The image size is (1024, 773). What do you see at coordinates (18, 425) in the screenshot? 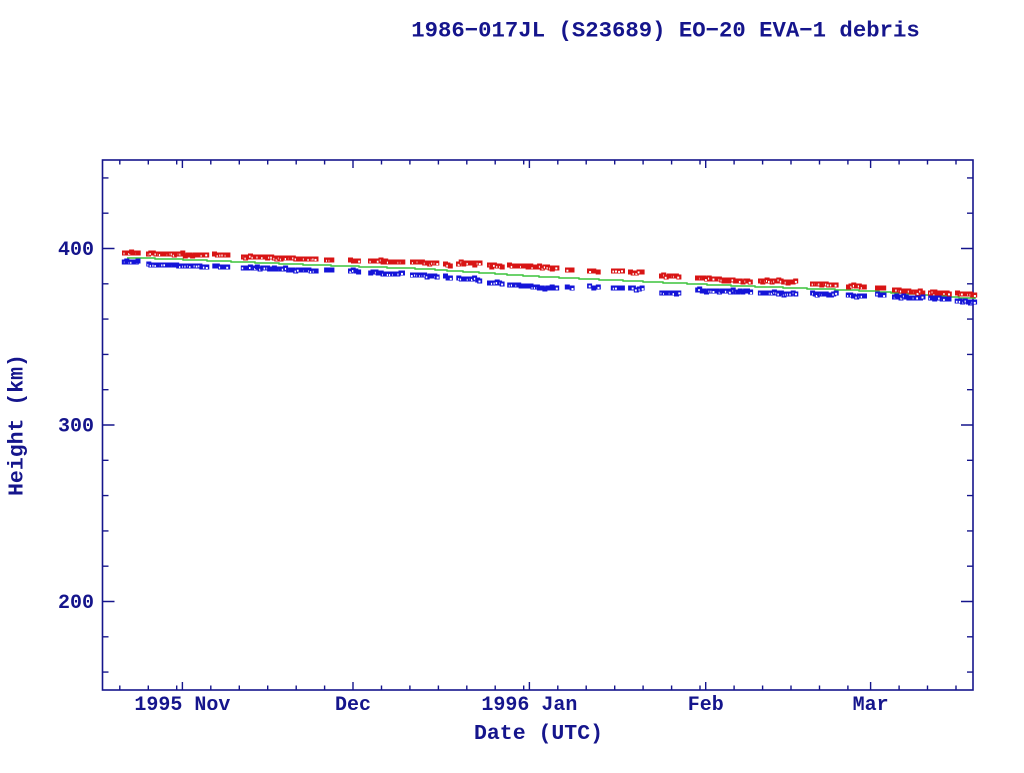
I see `svg-text: Height (km)` at bounding box center [18, 425].